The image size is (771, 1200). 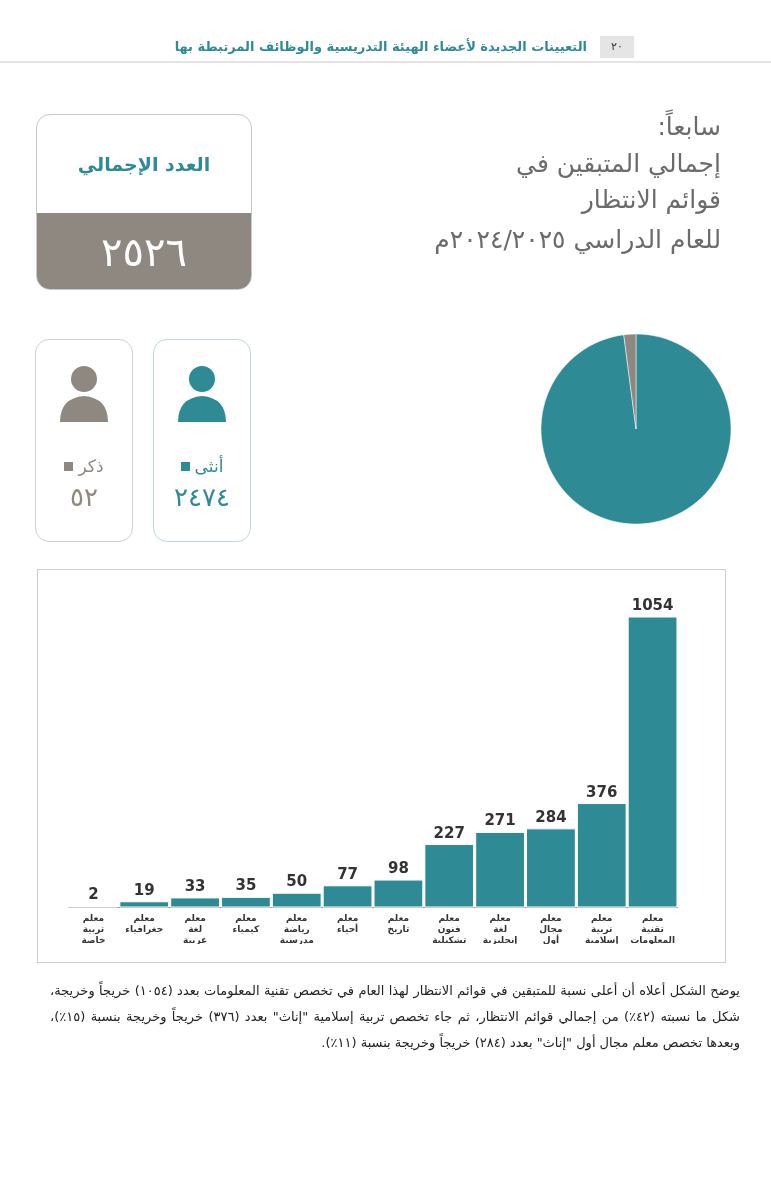 I want to click on text: التعيينات الجديدة لأعضاء الهيئة التدريسية والوظائف المرتبطة بها, so click(x=380, y=46).